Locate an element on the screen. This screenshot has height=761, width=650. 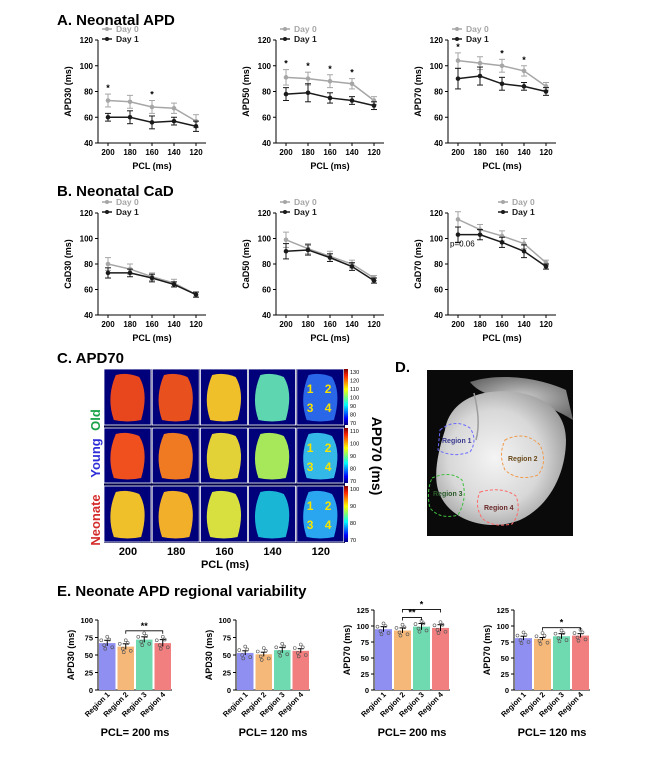
map-pcl-labels: 200 180 160 140 120 is located at coordinates (224, 552).